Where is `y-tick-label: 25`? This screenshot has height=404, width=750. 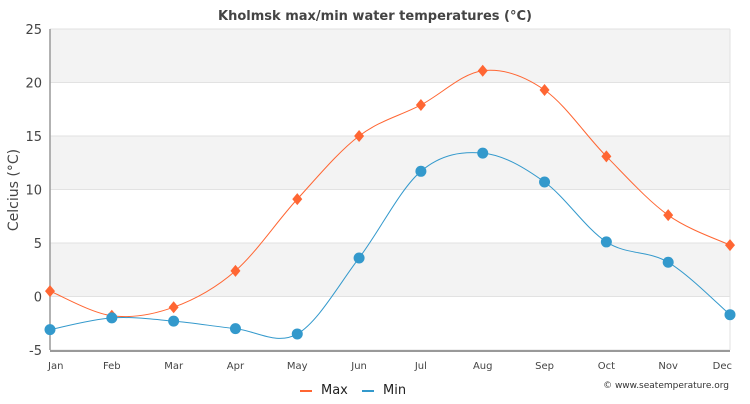
y-tick-label: 25 is located at coordinates (33, 30).